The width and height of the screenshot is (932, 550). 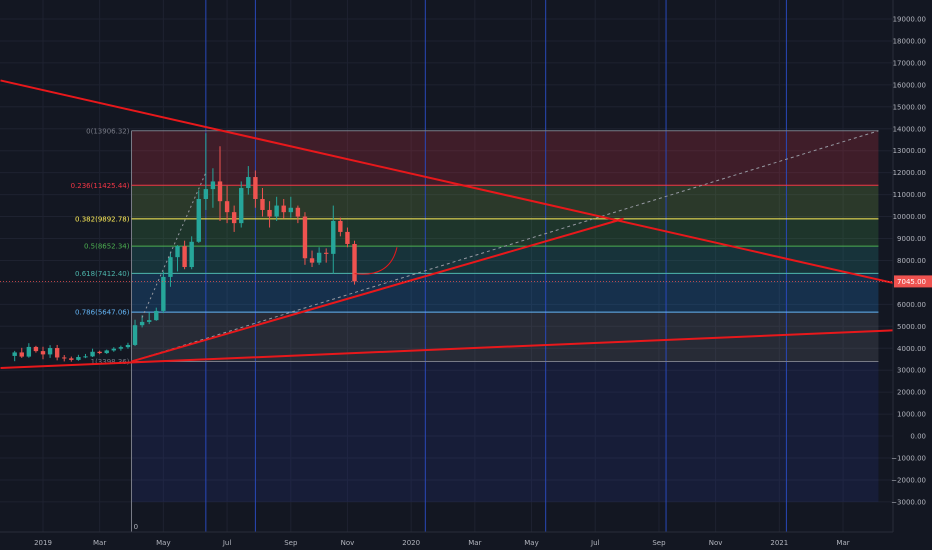 What do you see at coordinates (909, 129) in the screenshot?
I see `price-tick-label: 14000.00` at bounding box center [909, 129].